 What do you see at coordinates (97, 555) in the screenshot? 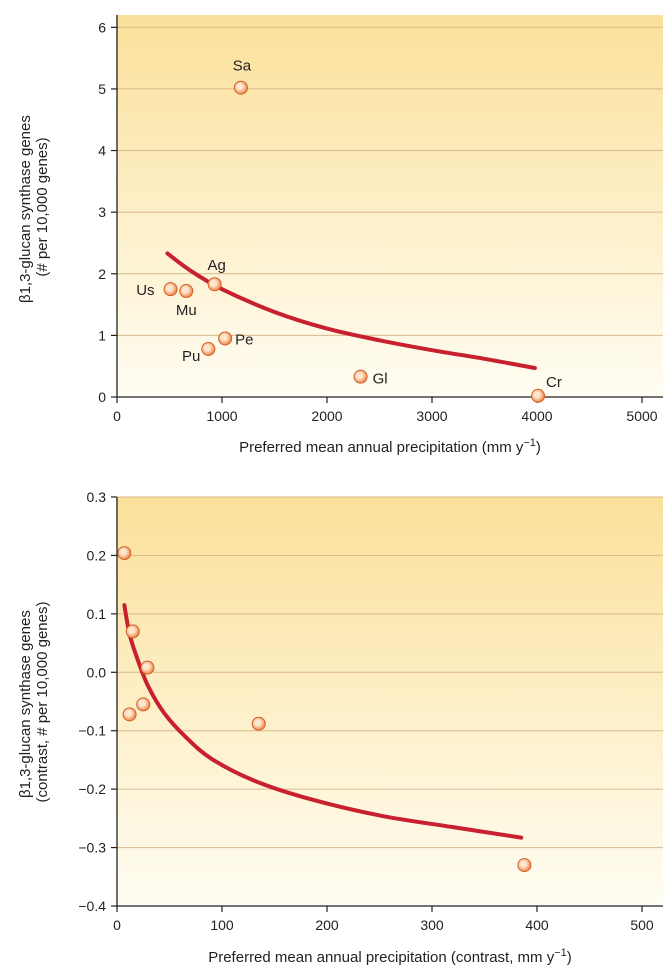
I see `y-tick-label: 0.2` at bounding box center [97, 555].